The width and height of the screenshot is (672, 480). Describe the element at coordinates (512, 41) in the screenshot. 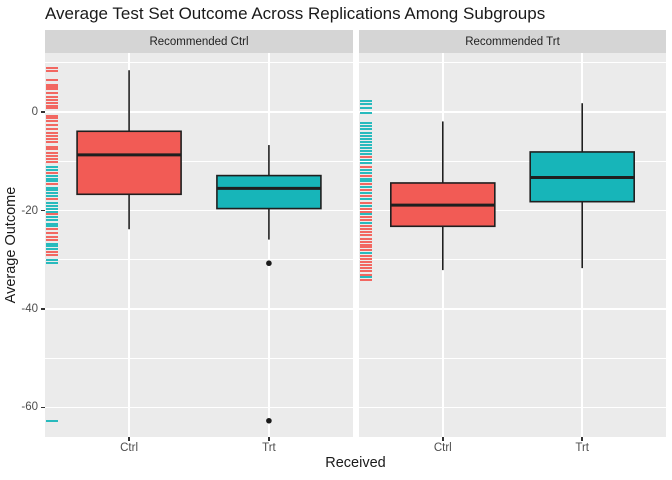

I see `facet-strip-label: Recommended Trt` at that location.